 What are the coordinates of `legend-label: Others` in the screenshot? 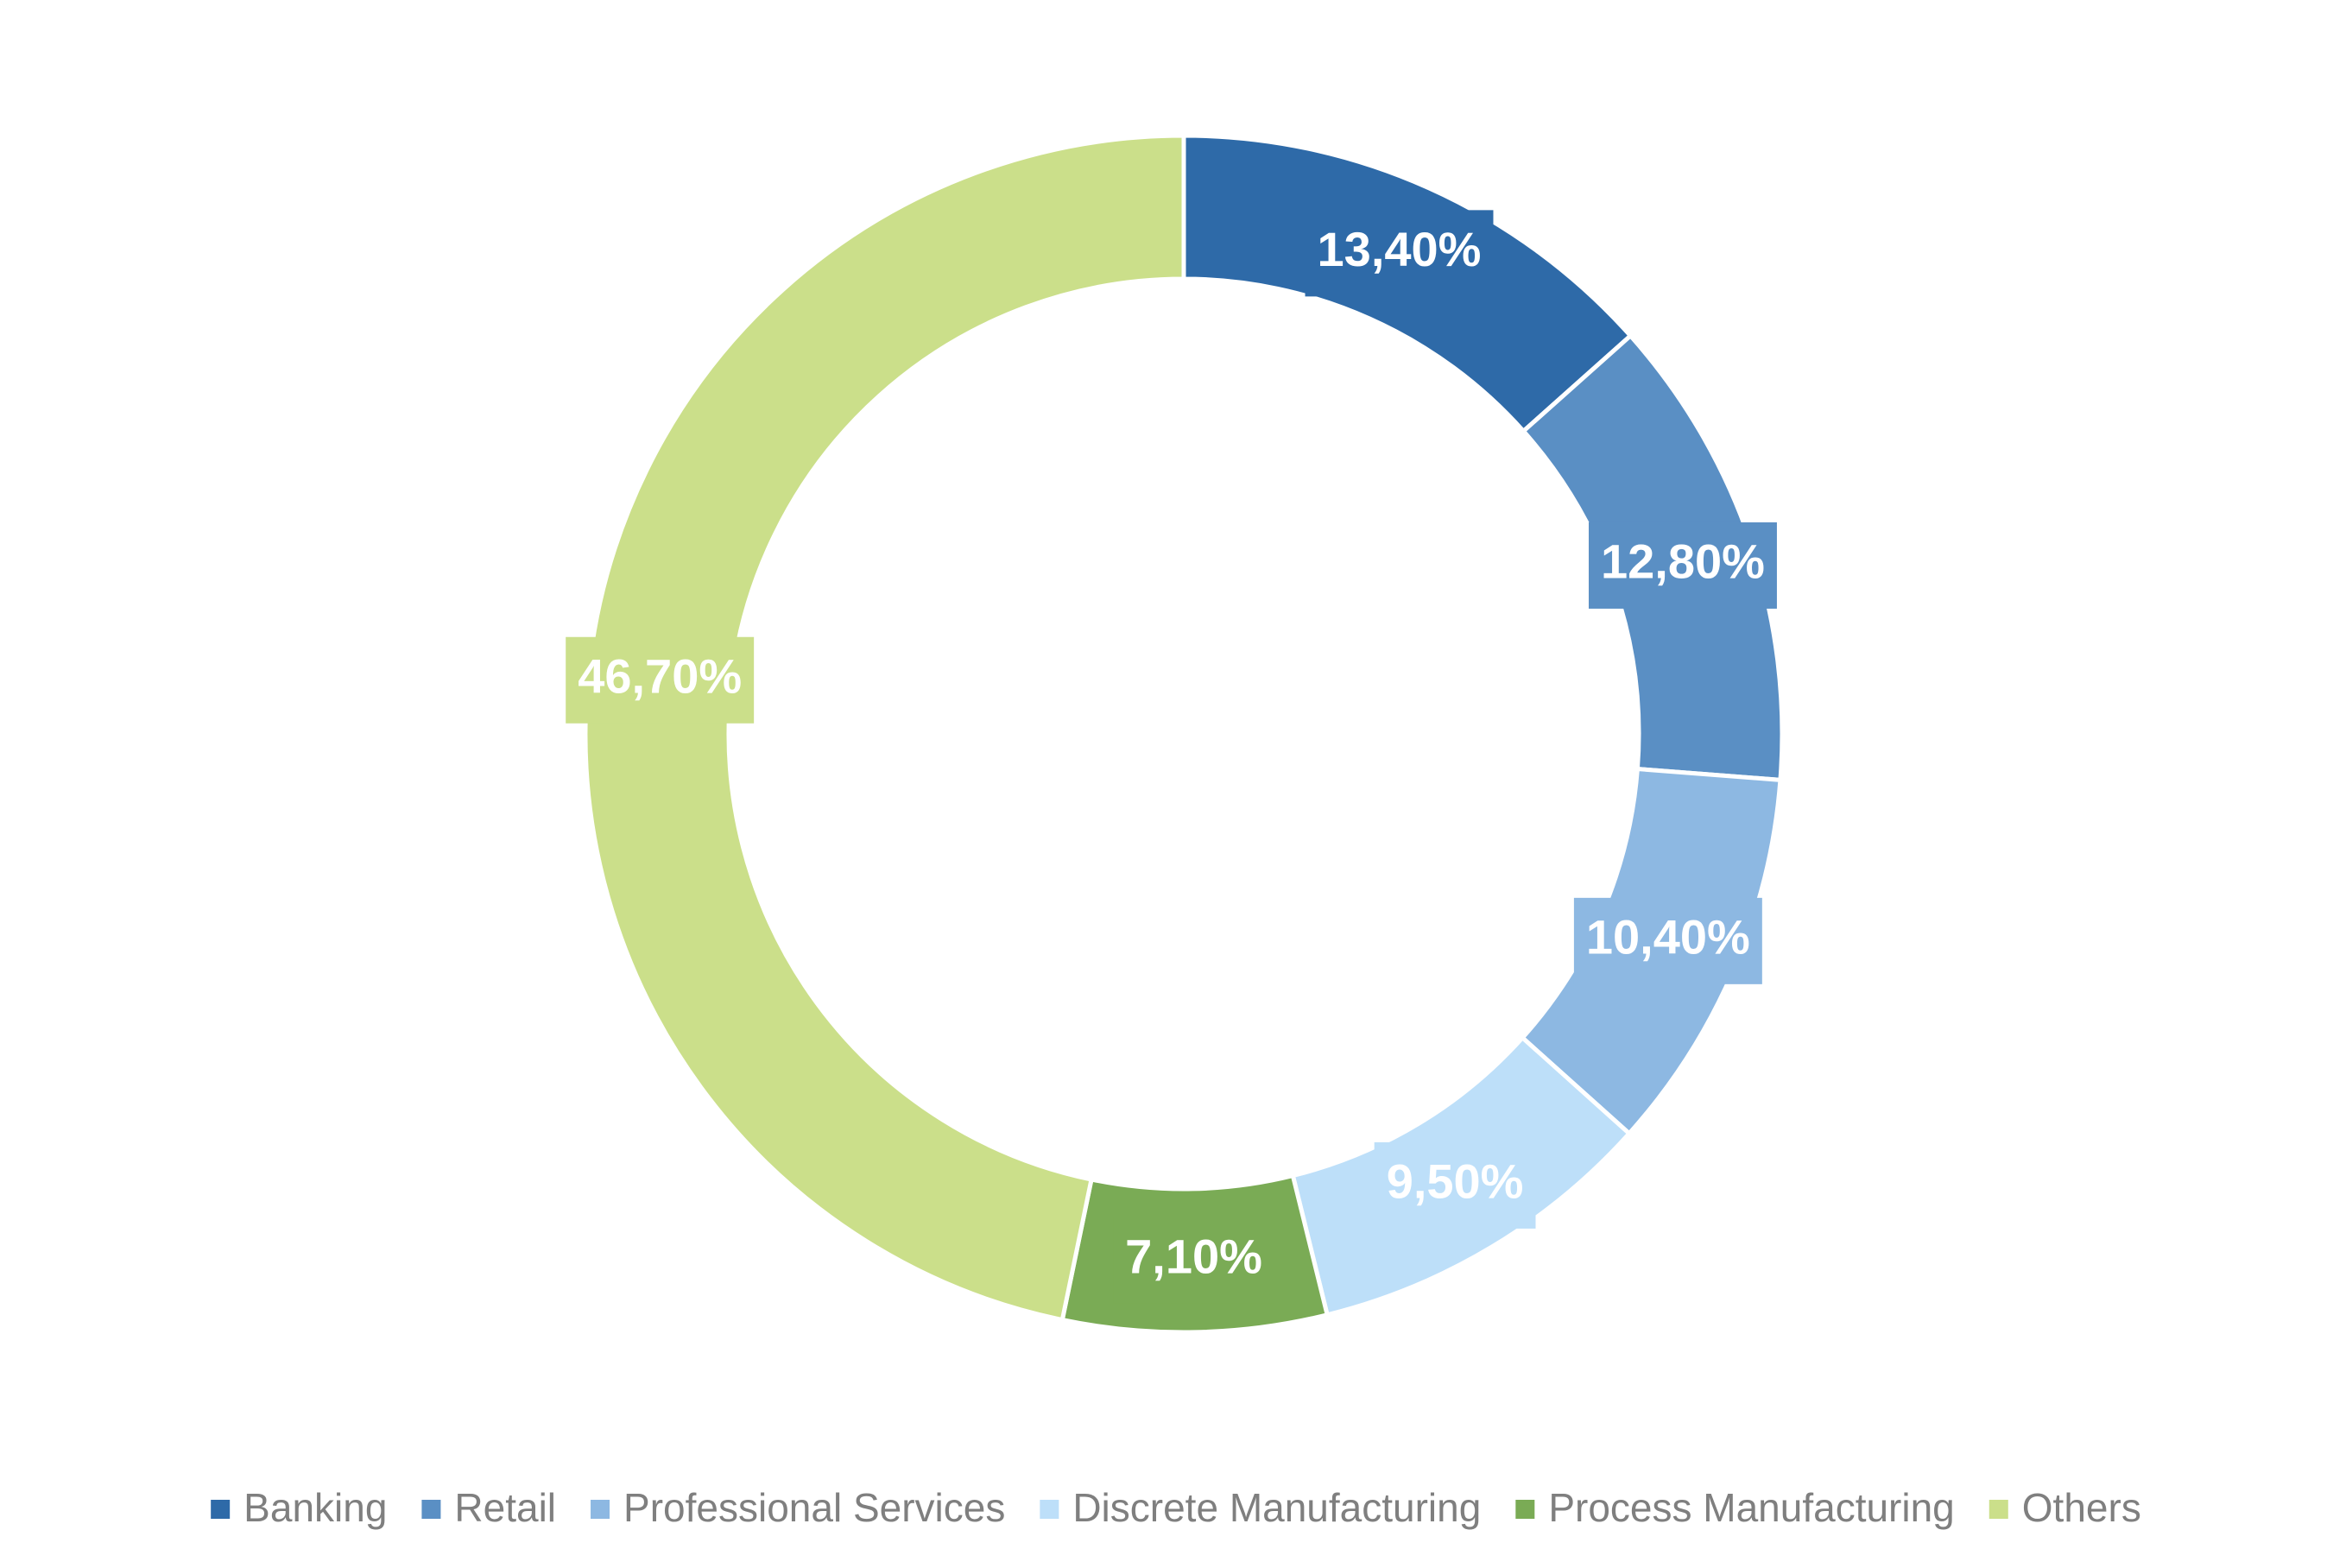 It's located at (2081, 1507).